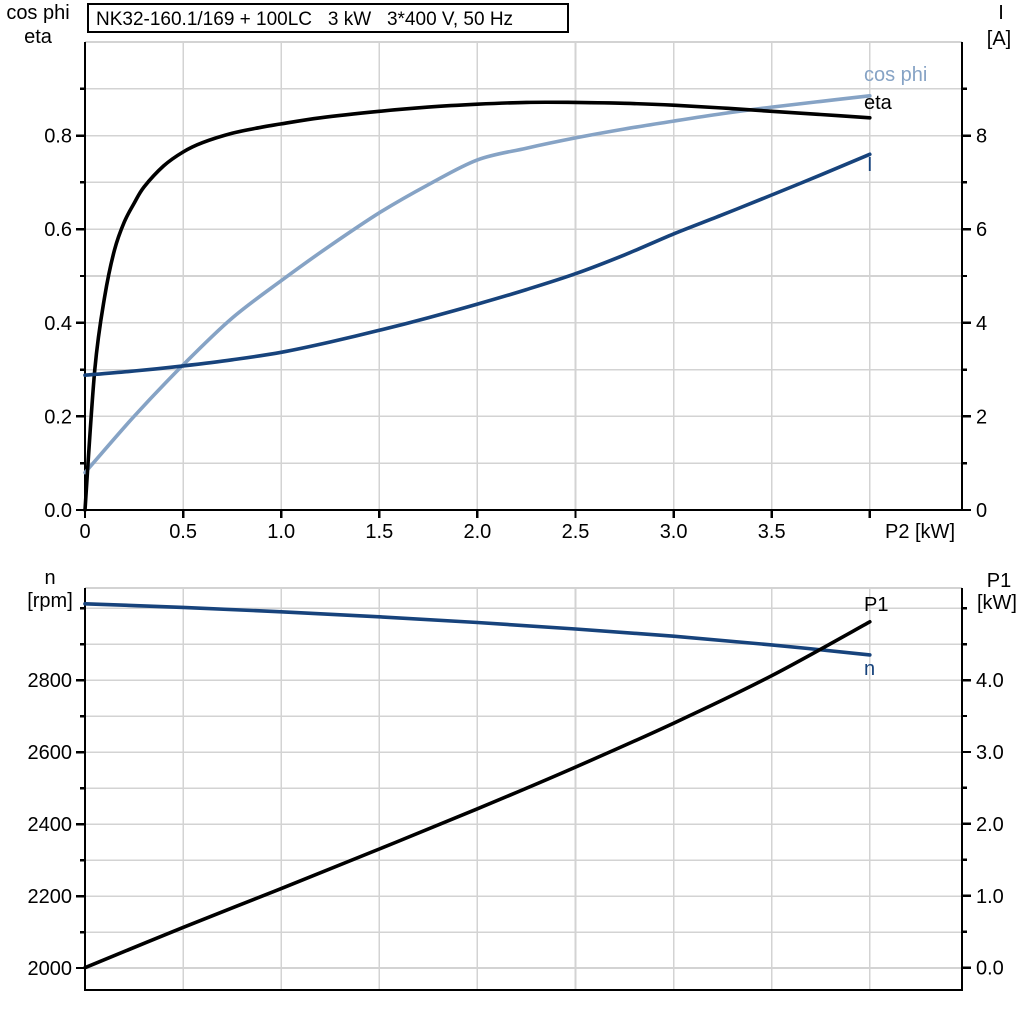  What do you see at coordinates (1001, 13) in the screenshot?
I see `top-y-right-axis-title-line1: I` at bounding box center [1001, 13].